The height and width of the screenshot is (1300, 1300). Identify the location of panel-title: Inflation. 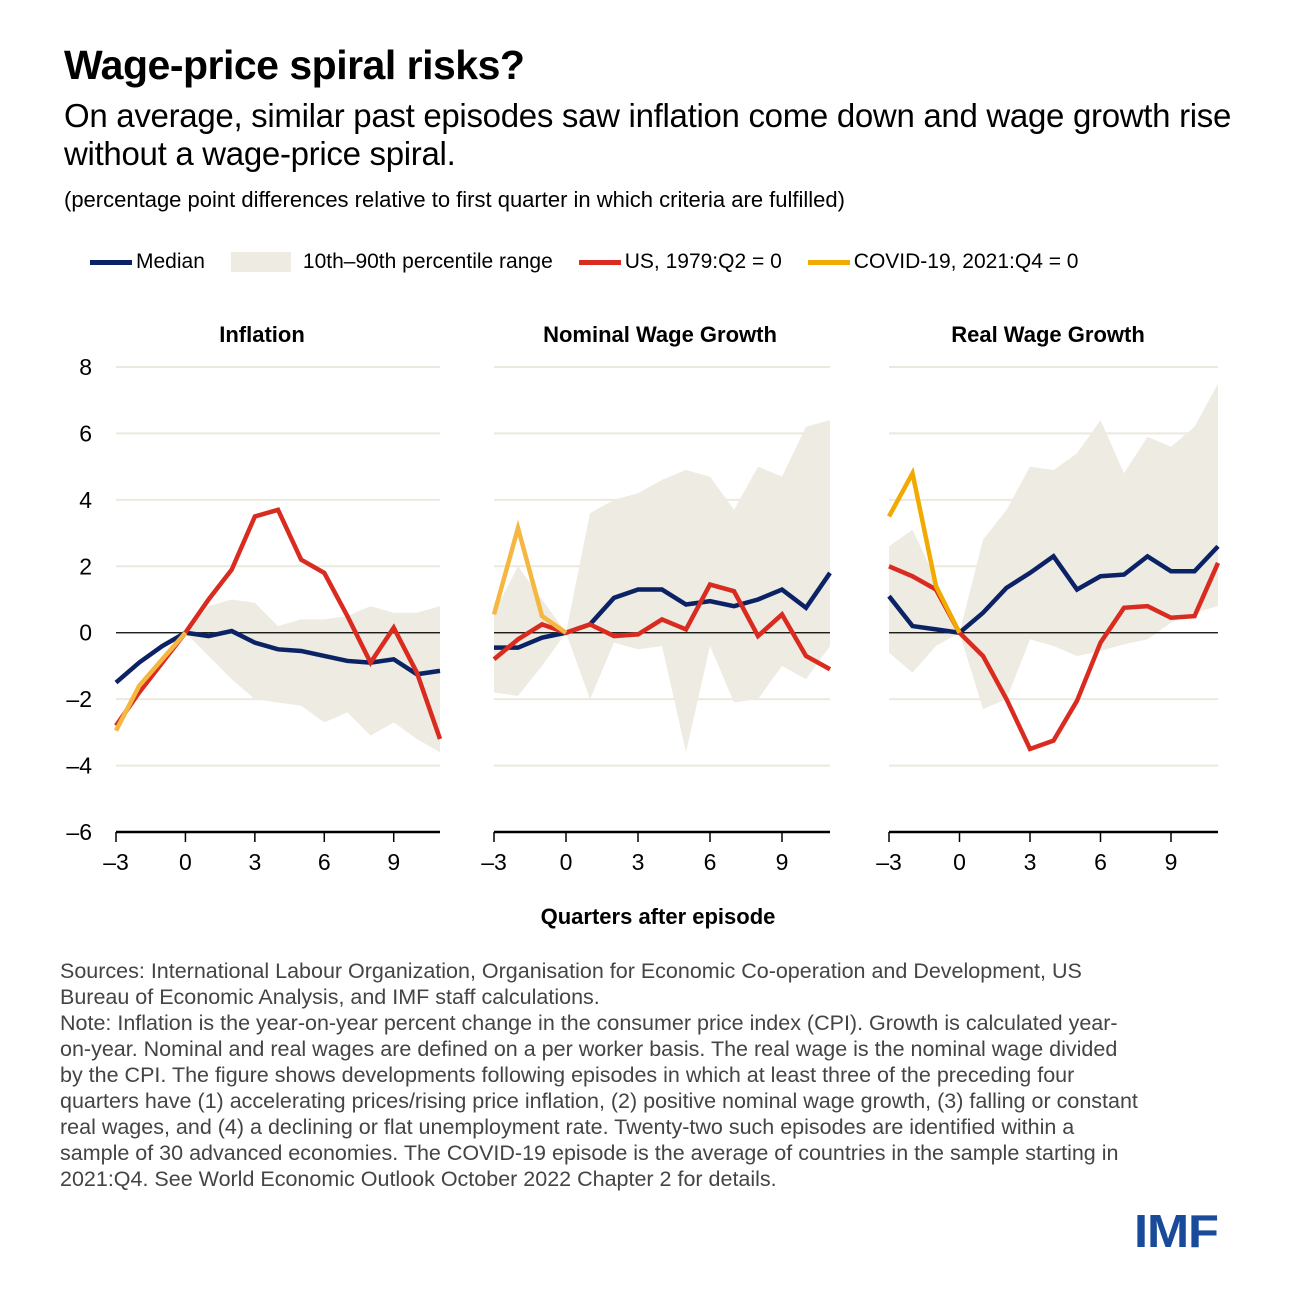
(262, 334).